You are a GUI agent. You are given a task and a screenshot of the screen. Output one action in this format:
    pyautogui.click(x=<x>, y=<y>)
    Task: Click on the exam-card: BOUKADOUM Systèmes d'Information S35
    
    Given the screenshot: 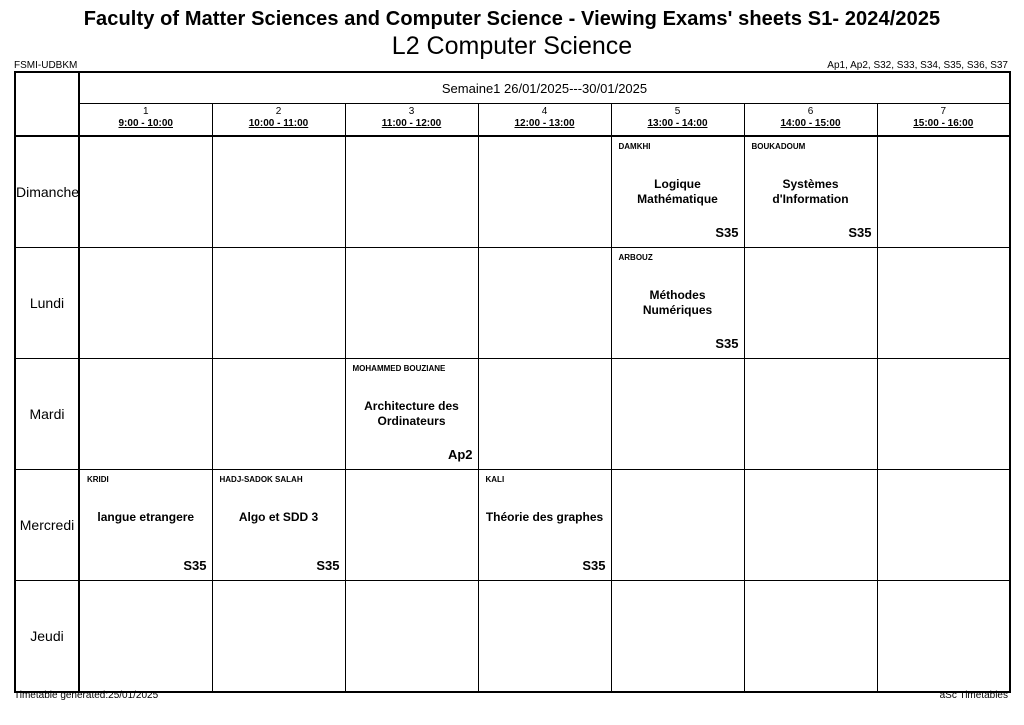 What is the action you would take?
    pyautogui.click(x=810, y=191)
    